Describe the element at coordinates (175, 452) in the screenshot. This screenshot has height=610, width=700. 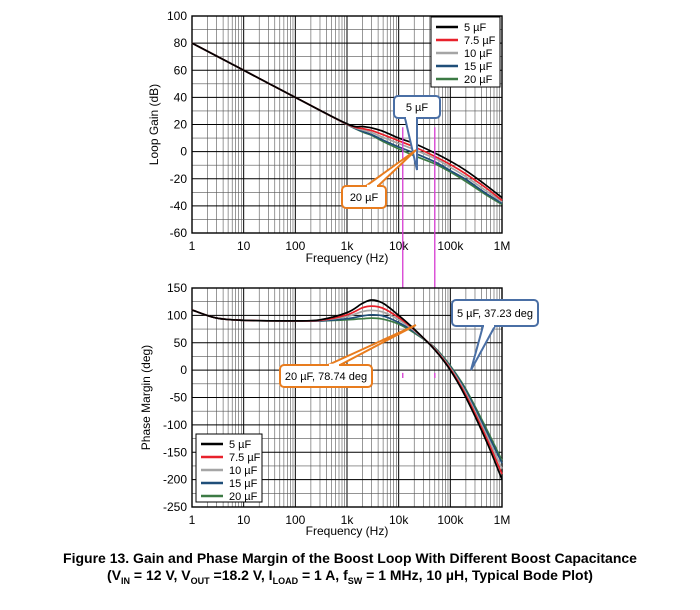
I see `y-tick-label: -150` at that location.